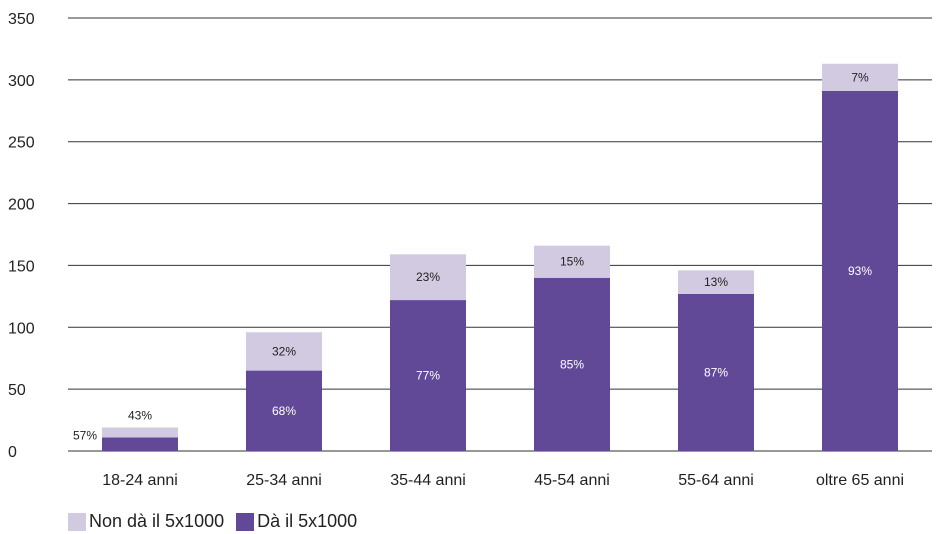  I want to click on data-label-da: 68%, so click(284, 411).